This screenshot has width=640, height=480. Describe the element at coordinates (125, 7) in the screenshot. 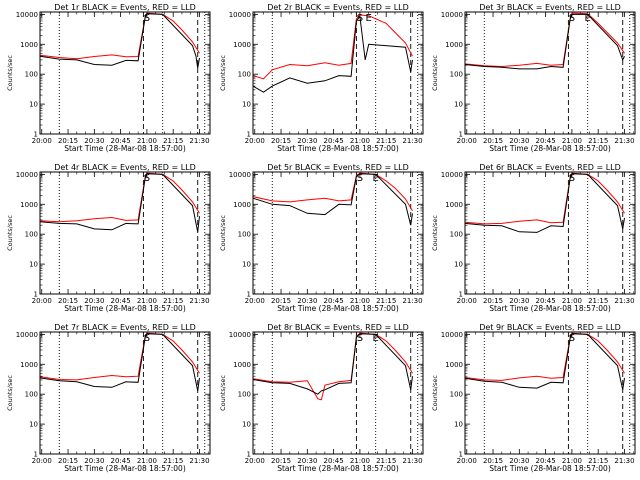

I see `chart-title: Det 1r BLACK = Events, RED = LLD` at that location.